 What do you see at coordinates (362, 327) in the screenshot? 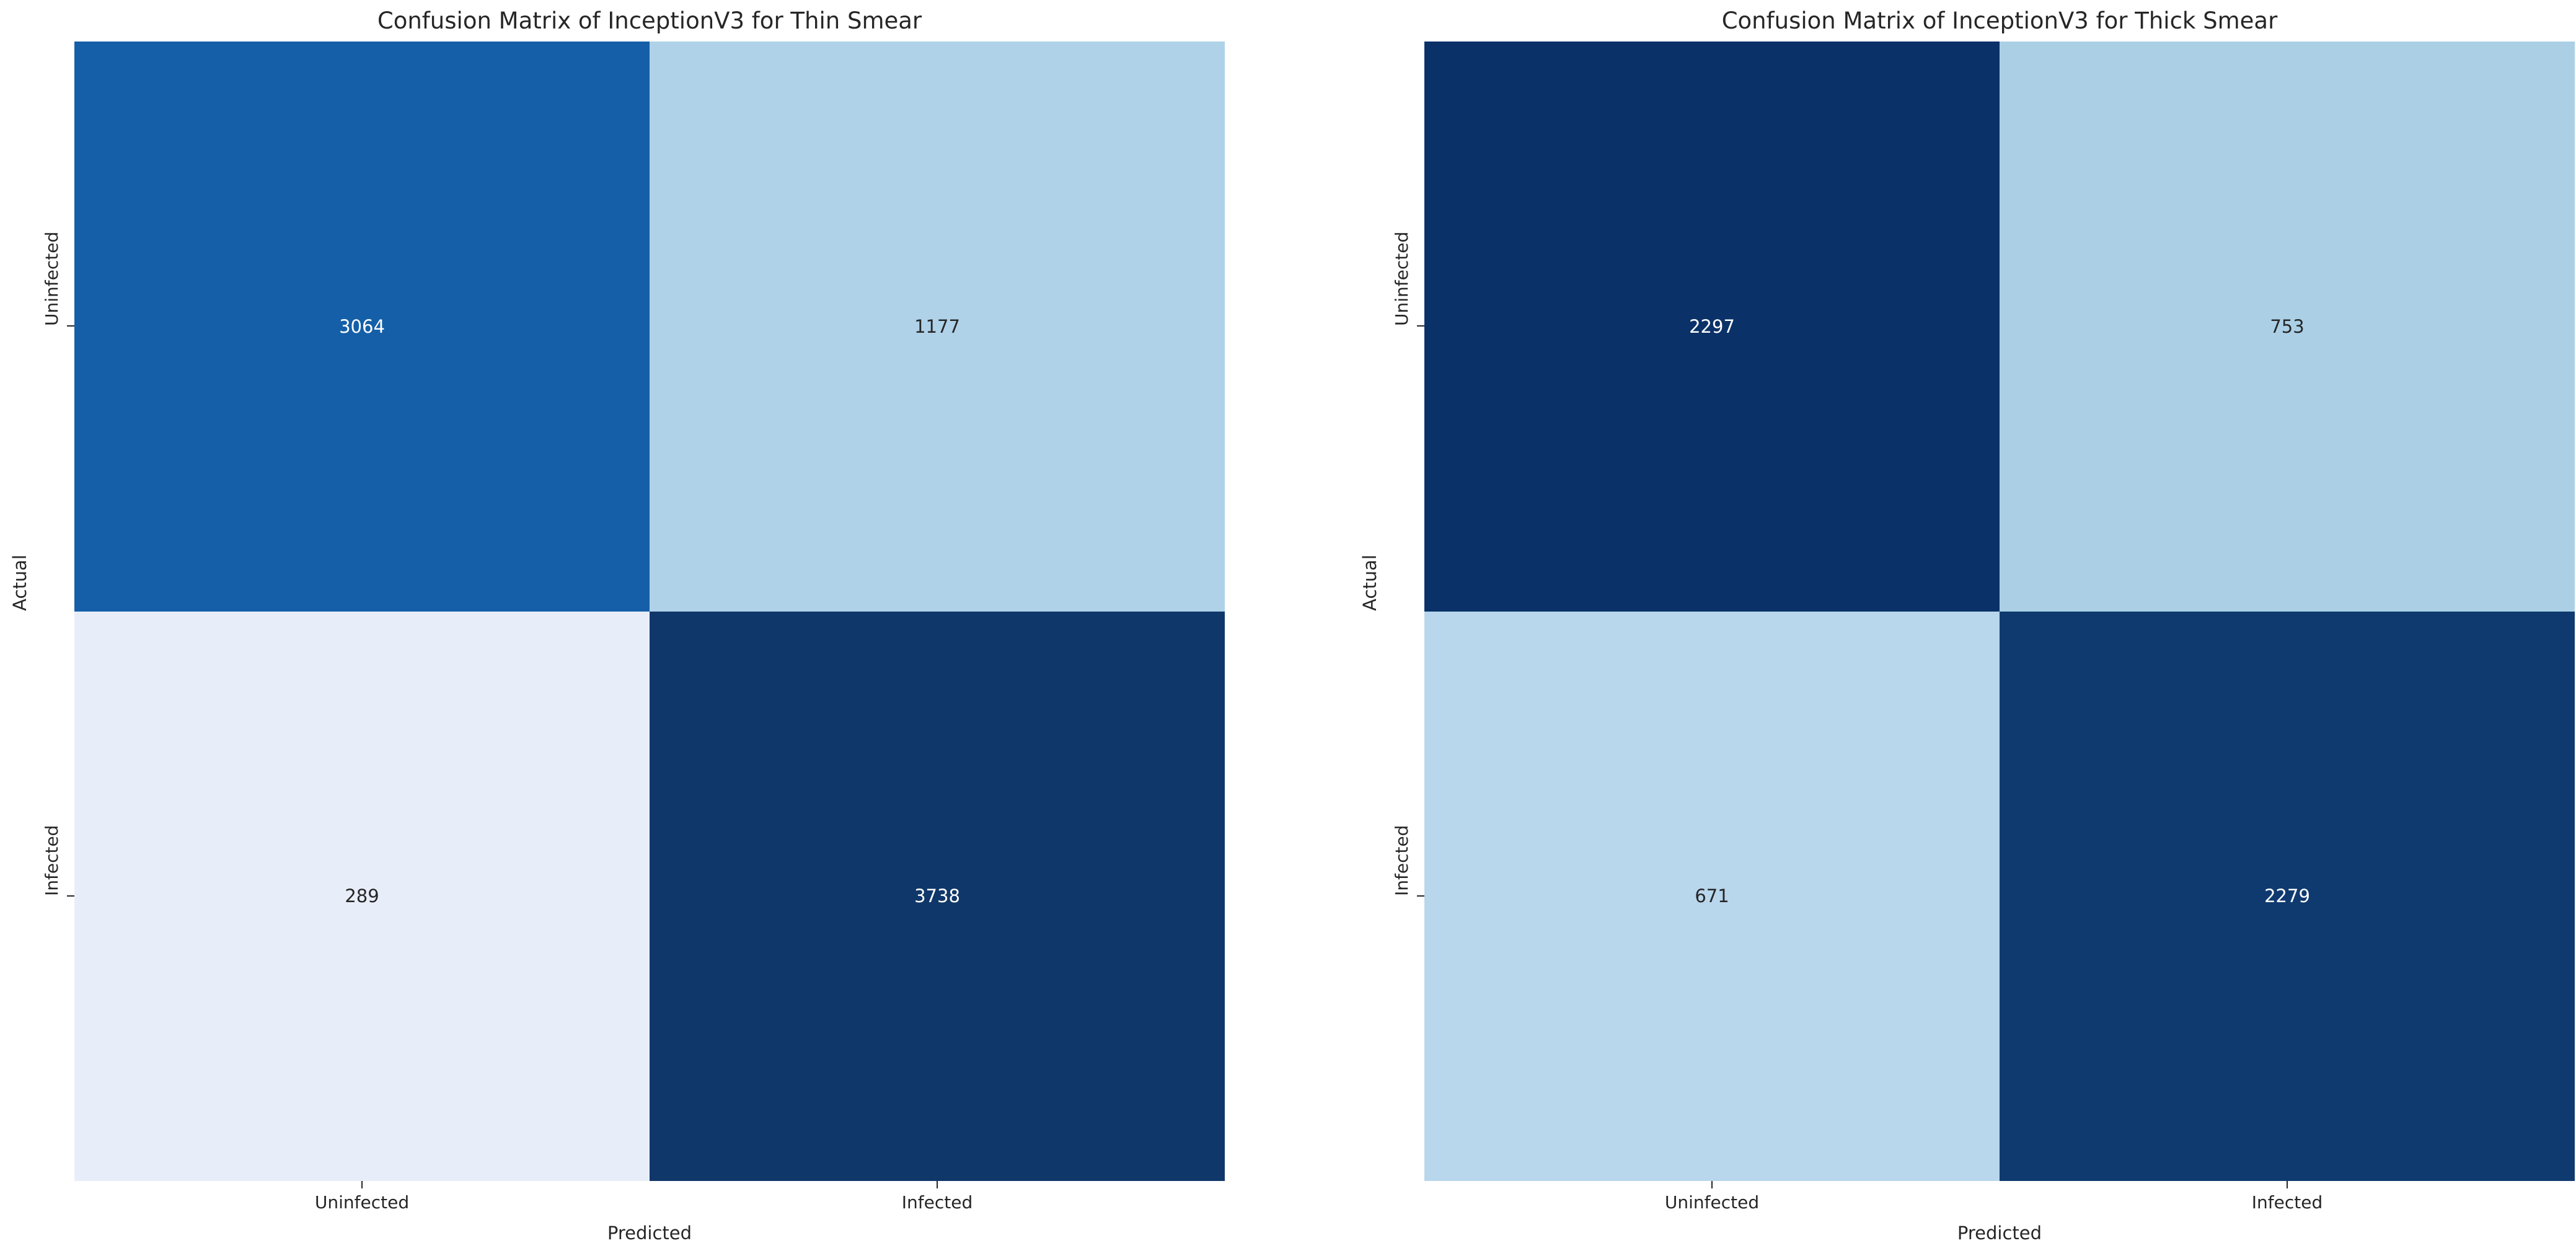
I see `heatmap-cell-r0c0: 3064` at bounding box center [362, 327].